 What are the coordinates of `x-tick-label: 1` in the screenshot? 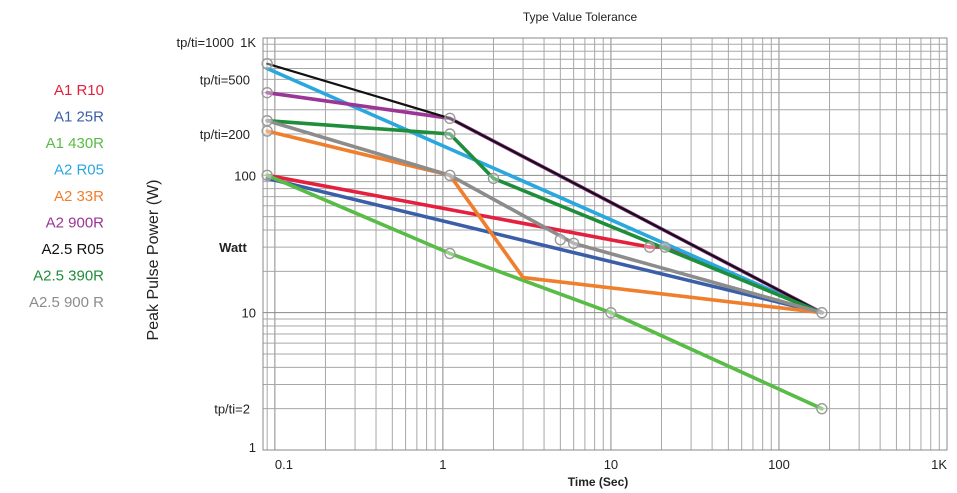 It's located at (442, 464).